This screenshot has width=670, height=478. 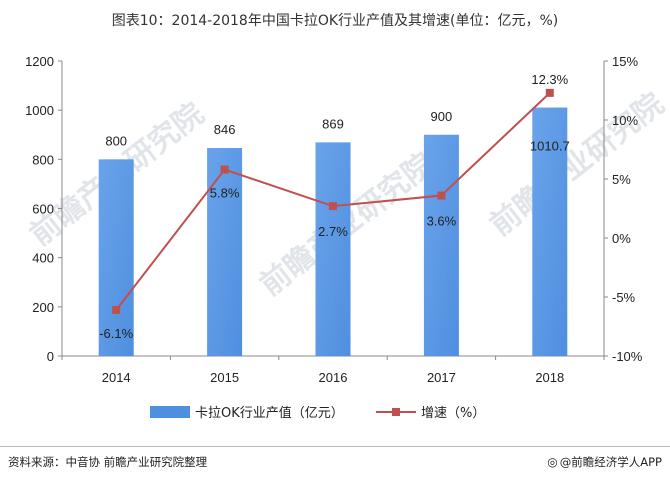 What do you see at coordinates (625, 61) in the screenshot?
I see `y-right-tick-label: 15%` at bounding box center [625, 61].